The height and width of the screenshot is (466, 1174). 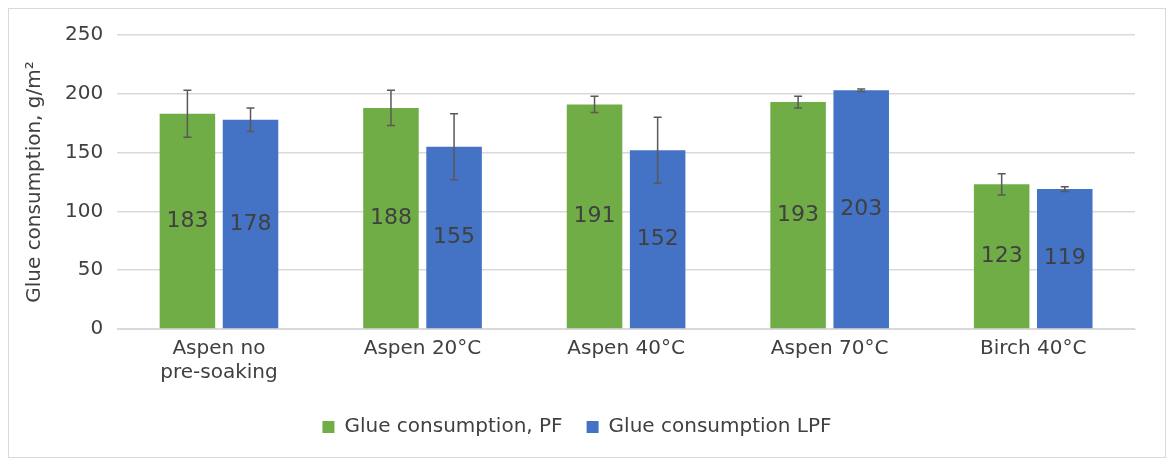 I want to click on y-axis-title: Glue consumption, g/m², so click(x=33, y=182).